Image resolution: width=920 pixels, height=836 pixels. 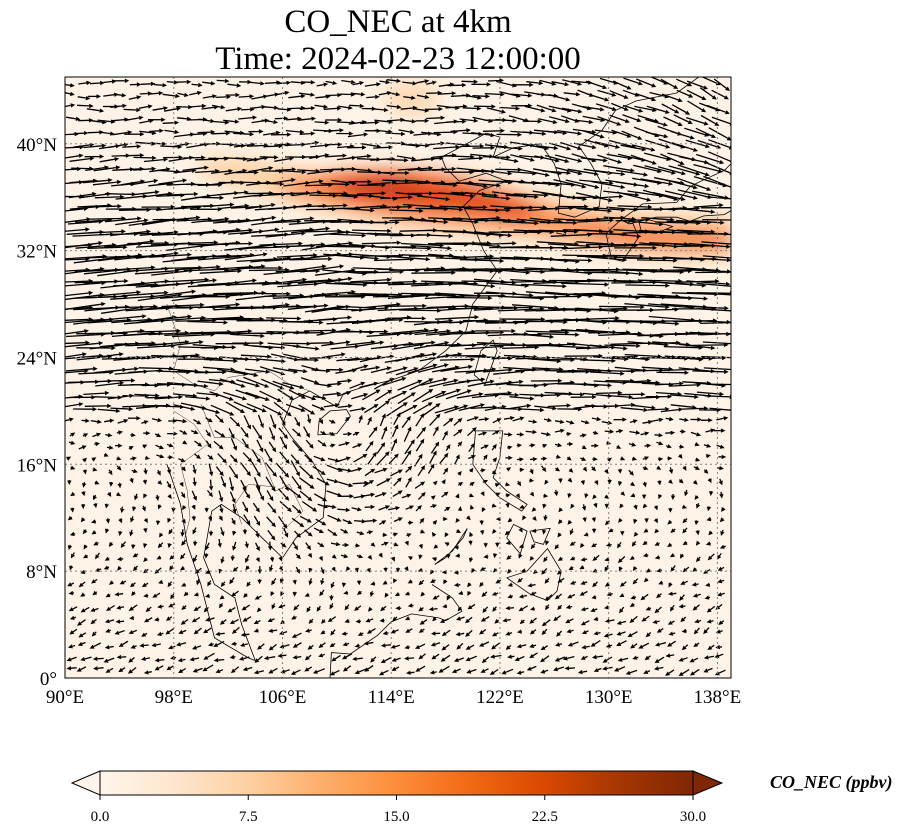 What do you see at coordinates (37, 465) in the screenshot?
I see `lat-tick-label: 16°N` at bounding box center [37, 465].